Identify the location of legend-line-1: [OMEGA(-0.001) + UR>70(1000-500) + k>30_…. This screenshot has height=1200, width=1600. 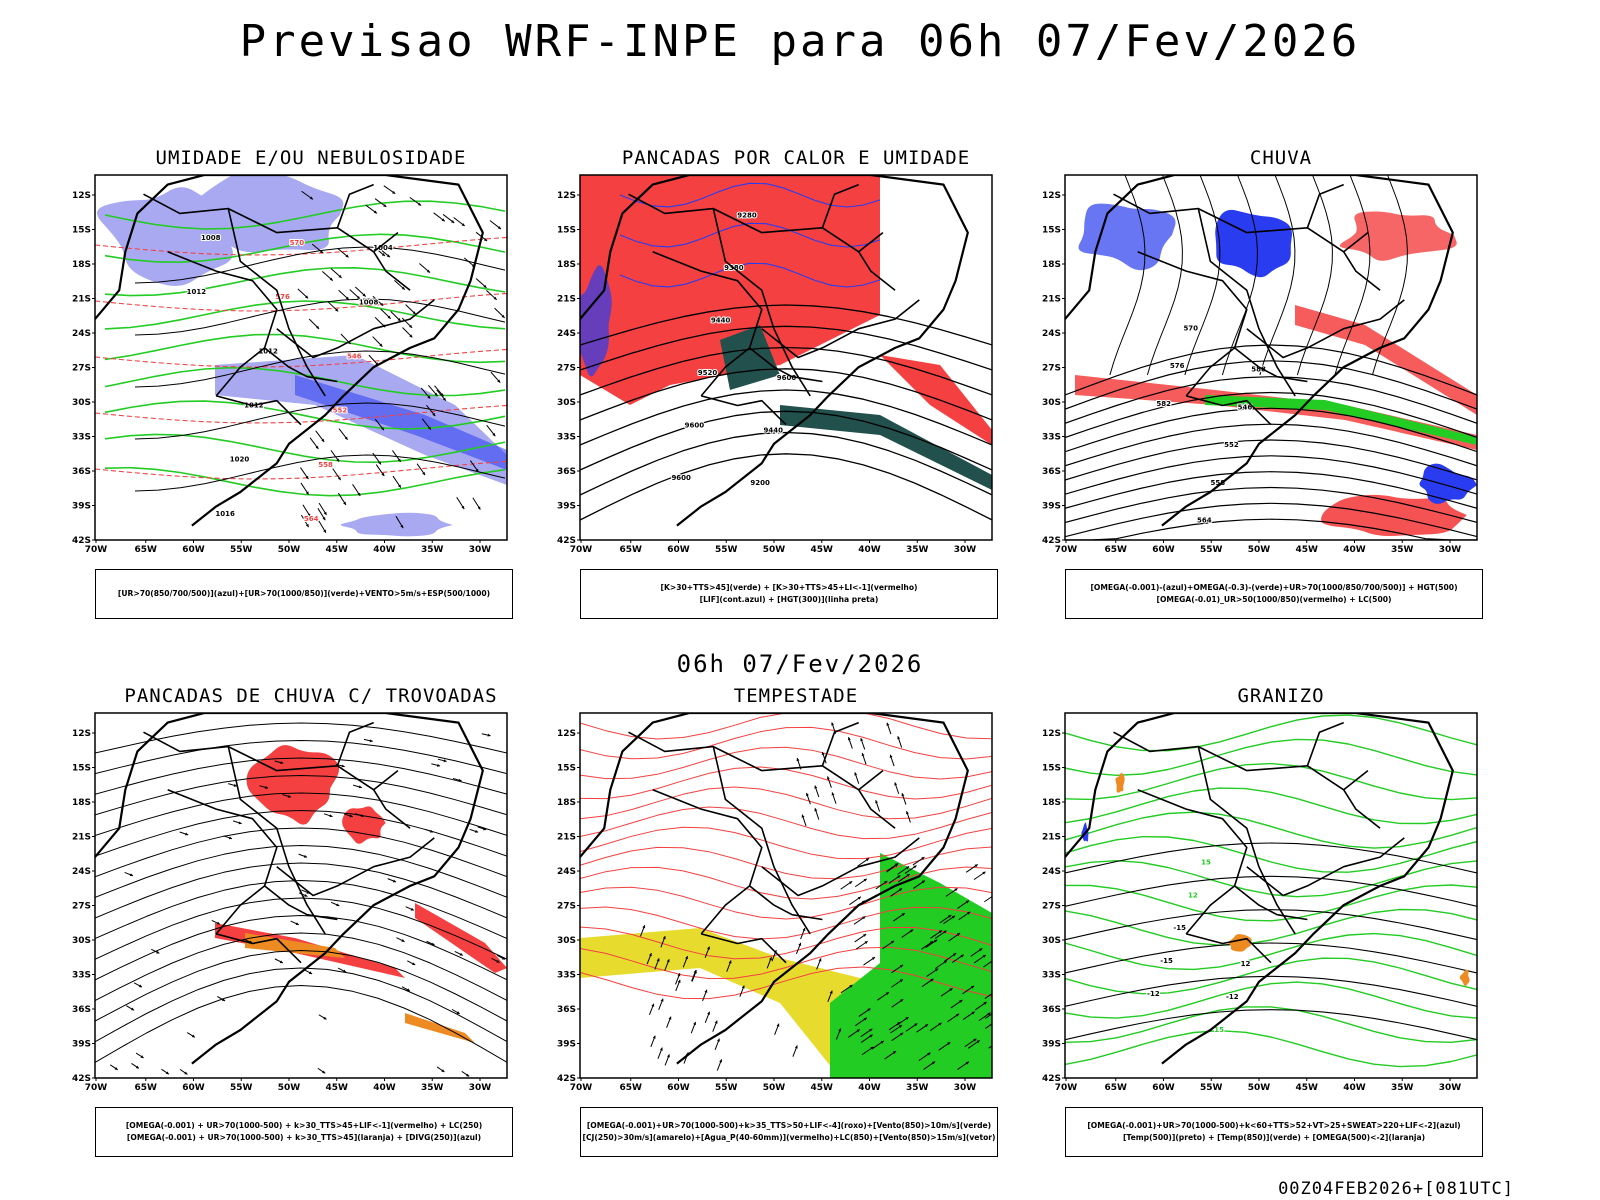
(304, 1125).